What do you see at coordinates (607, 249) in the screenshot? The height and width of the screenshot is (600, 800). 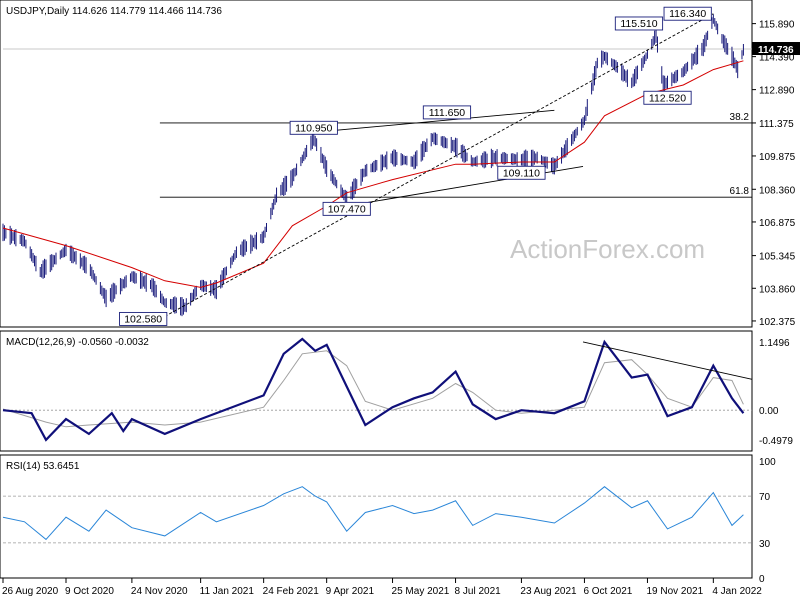 I see `watermark: ActionForex.com` at bounding box center [607, 249].